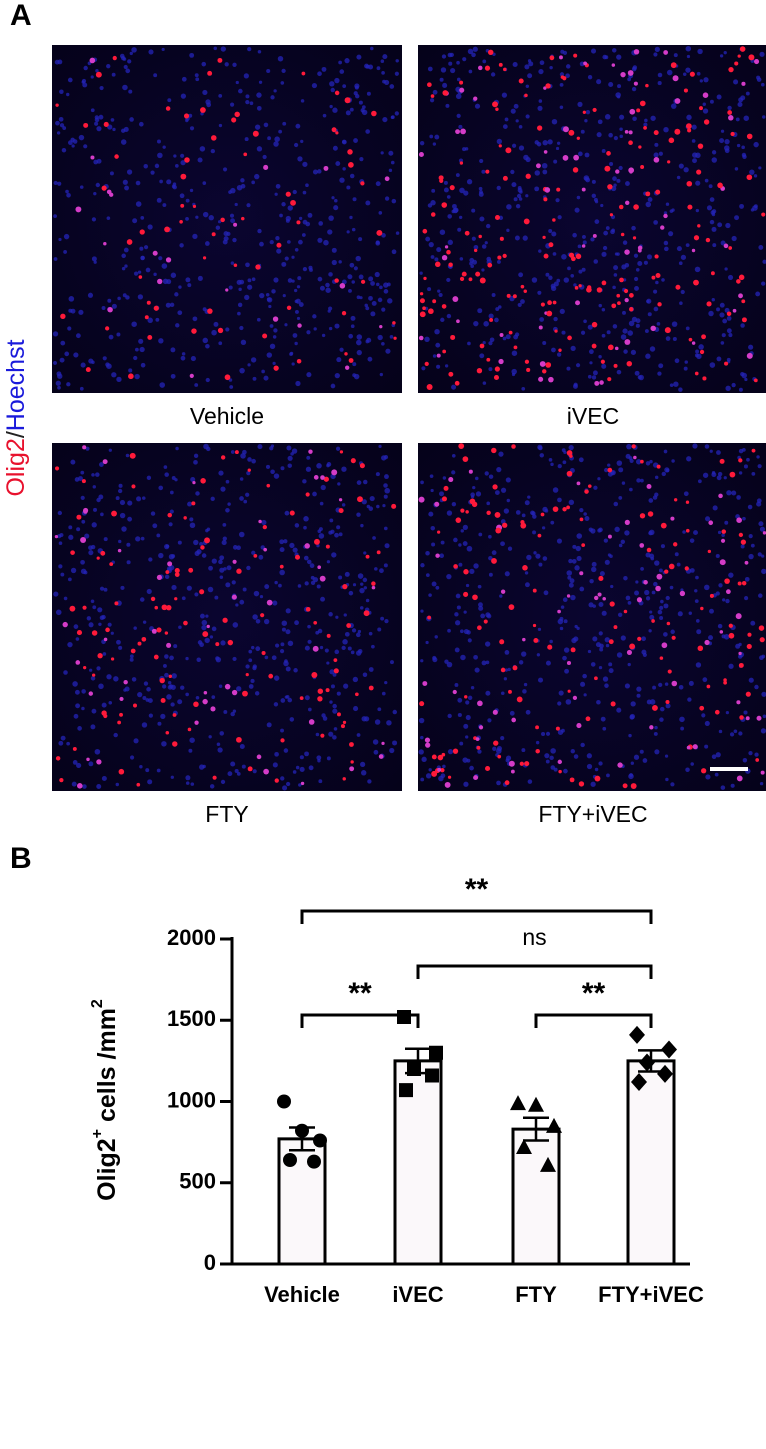 The image size is (766, 1449). Describe the element at coordinates (16, 385) in the screenshot. I see `stain-label-part: Hoechst` at that location.